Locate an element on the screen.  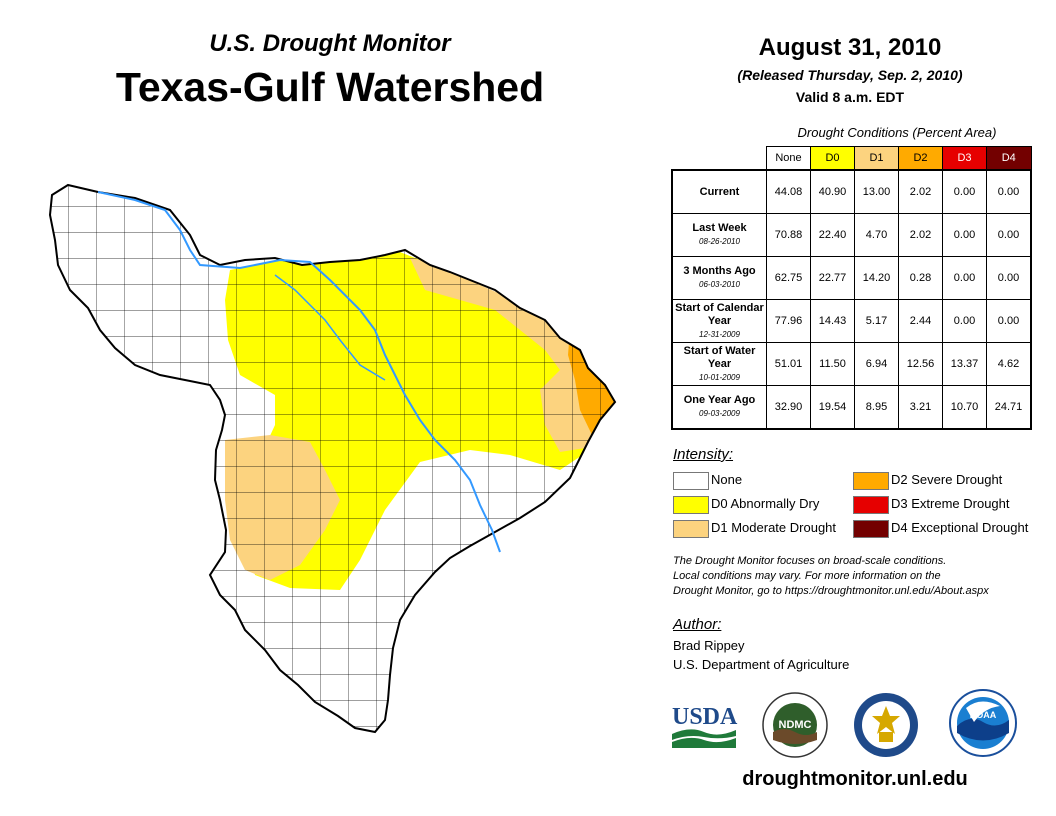
table-cell: 14.43 is located at coordinates (832, 321).